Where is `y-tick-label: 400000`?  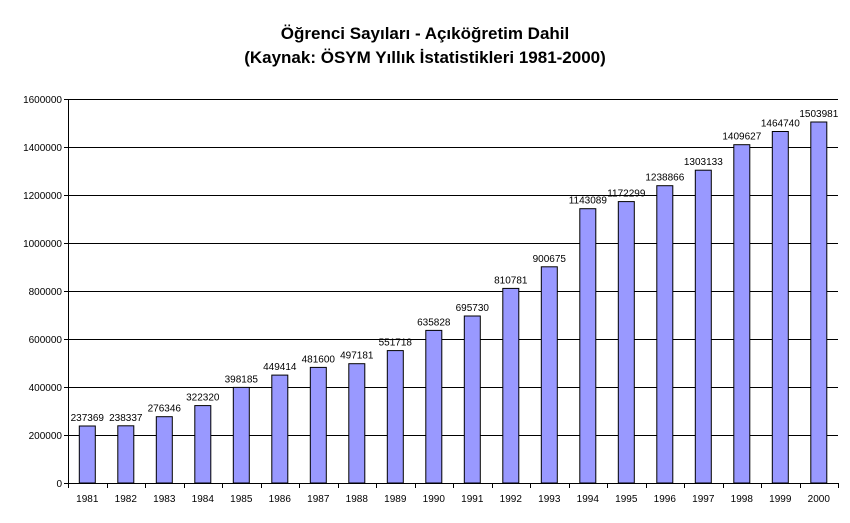 y-tick-label: 400000 is located at coordinates (46, 388).